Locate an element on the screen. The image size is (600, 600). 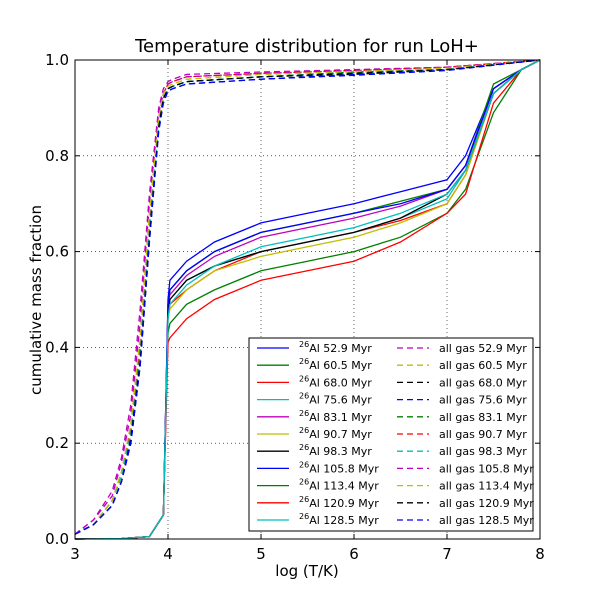
x-tick-label: 5 is located at coordinates (261, 554).